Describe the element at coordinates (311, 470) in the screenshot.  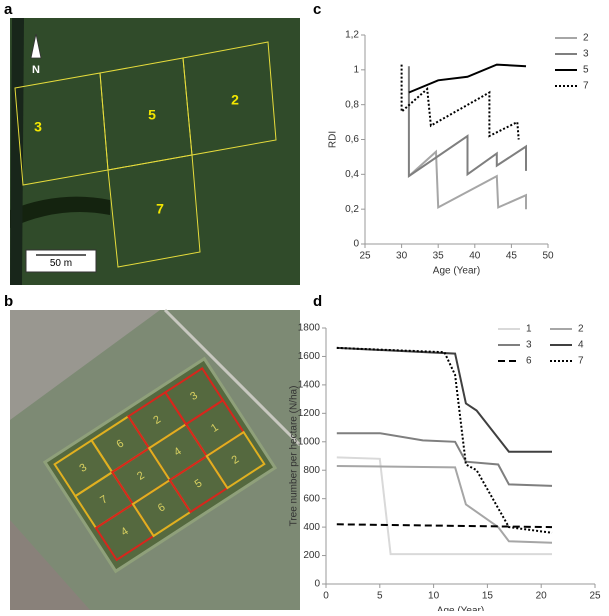
I see `y-tick-label: 800` at that location.